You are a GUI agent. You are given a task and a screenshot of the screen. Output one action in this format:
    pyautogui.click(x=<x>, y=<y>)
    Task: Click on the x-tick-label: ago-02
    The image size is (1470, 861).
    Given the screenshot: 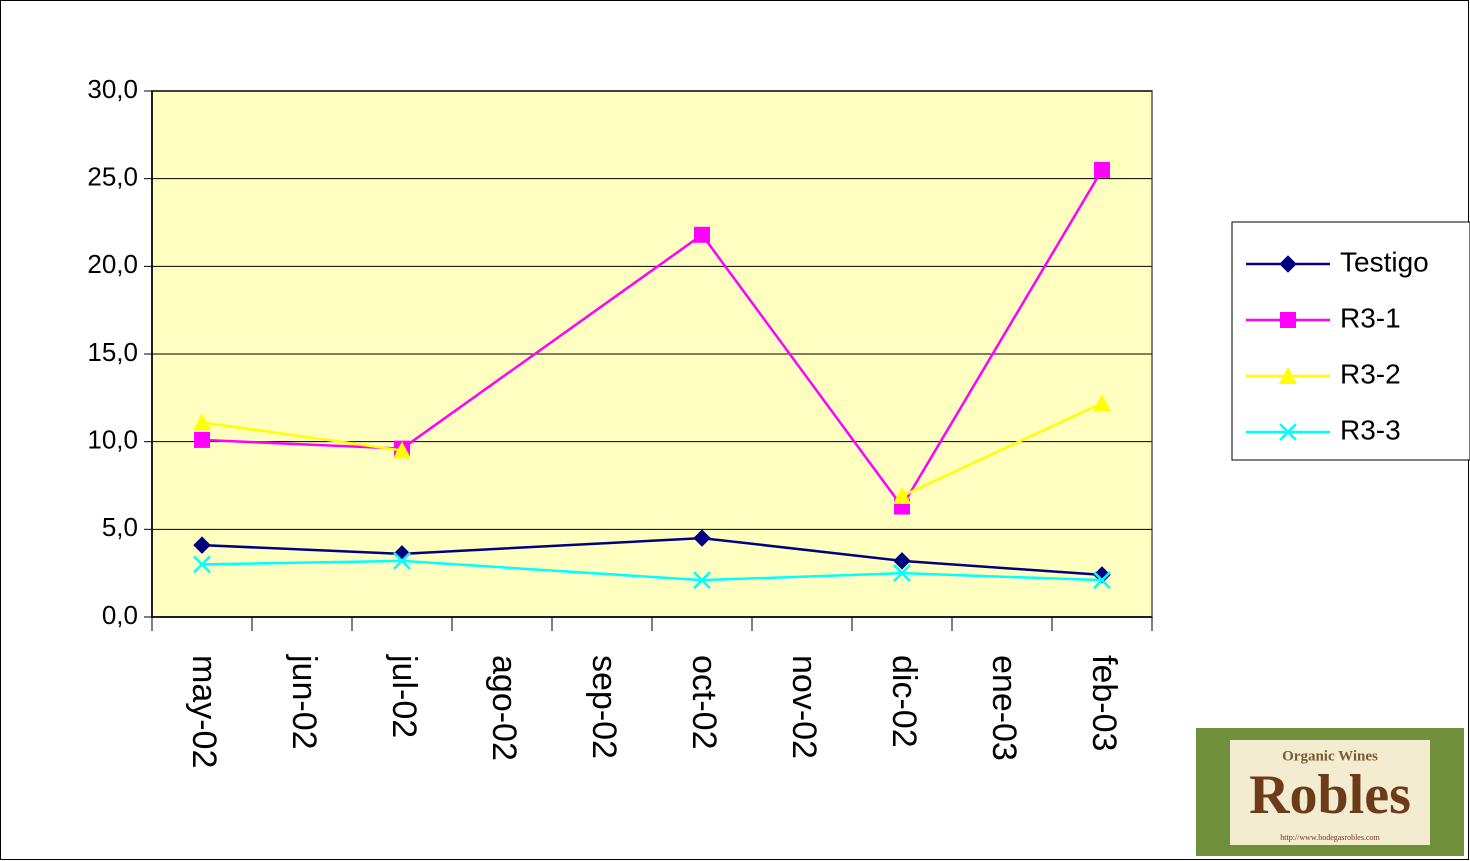 What is the action you would take?
    pyautogui.click(x=504, y=708)
    